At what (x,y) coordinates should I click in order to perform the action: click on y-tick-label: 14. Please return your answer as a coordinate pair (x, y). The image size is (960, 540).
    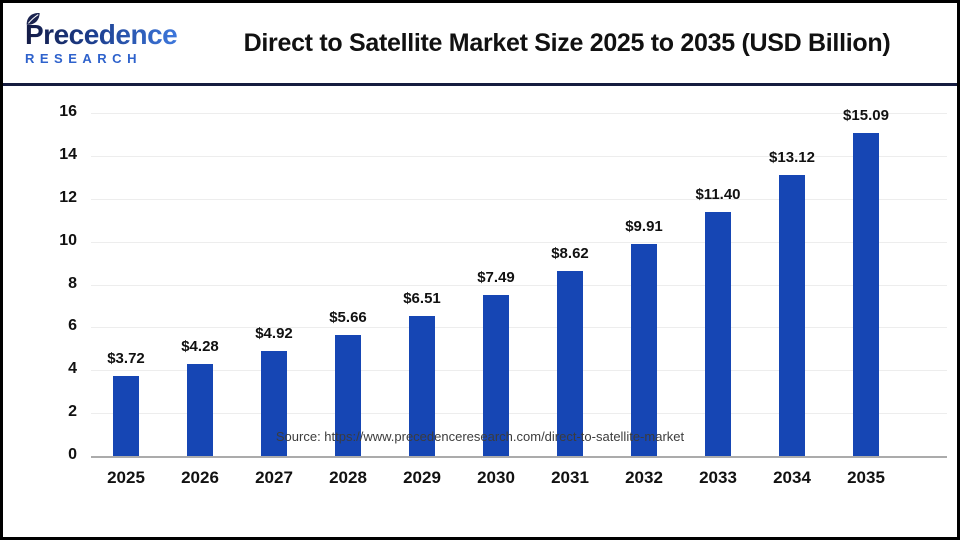
    Looking at the image, I should click on (68, 154).